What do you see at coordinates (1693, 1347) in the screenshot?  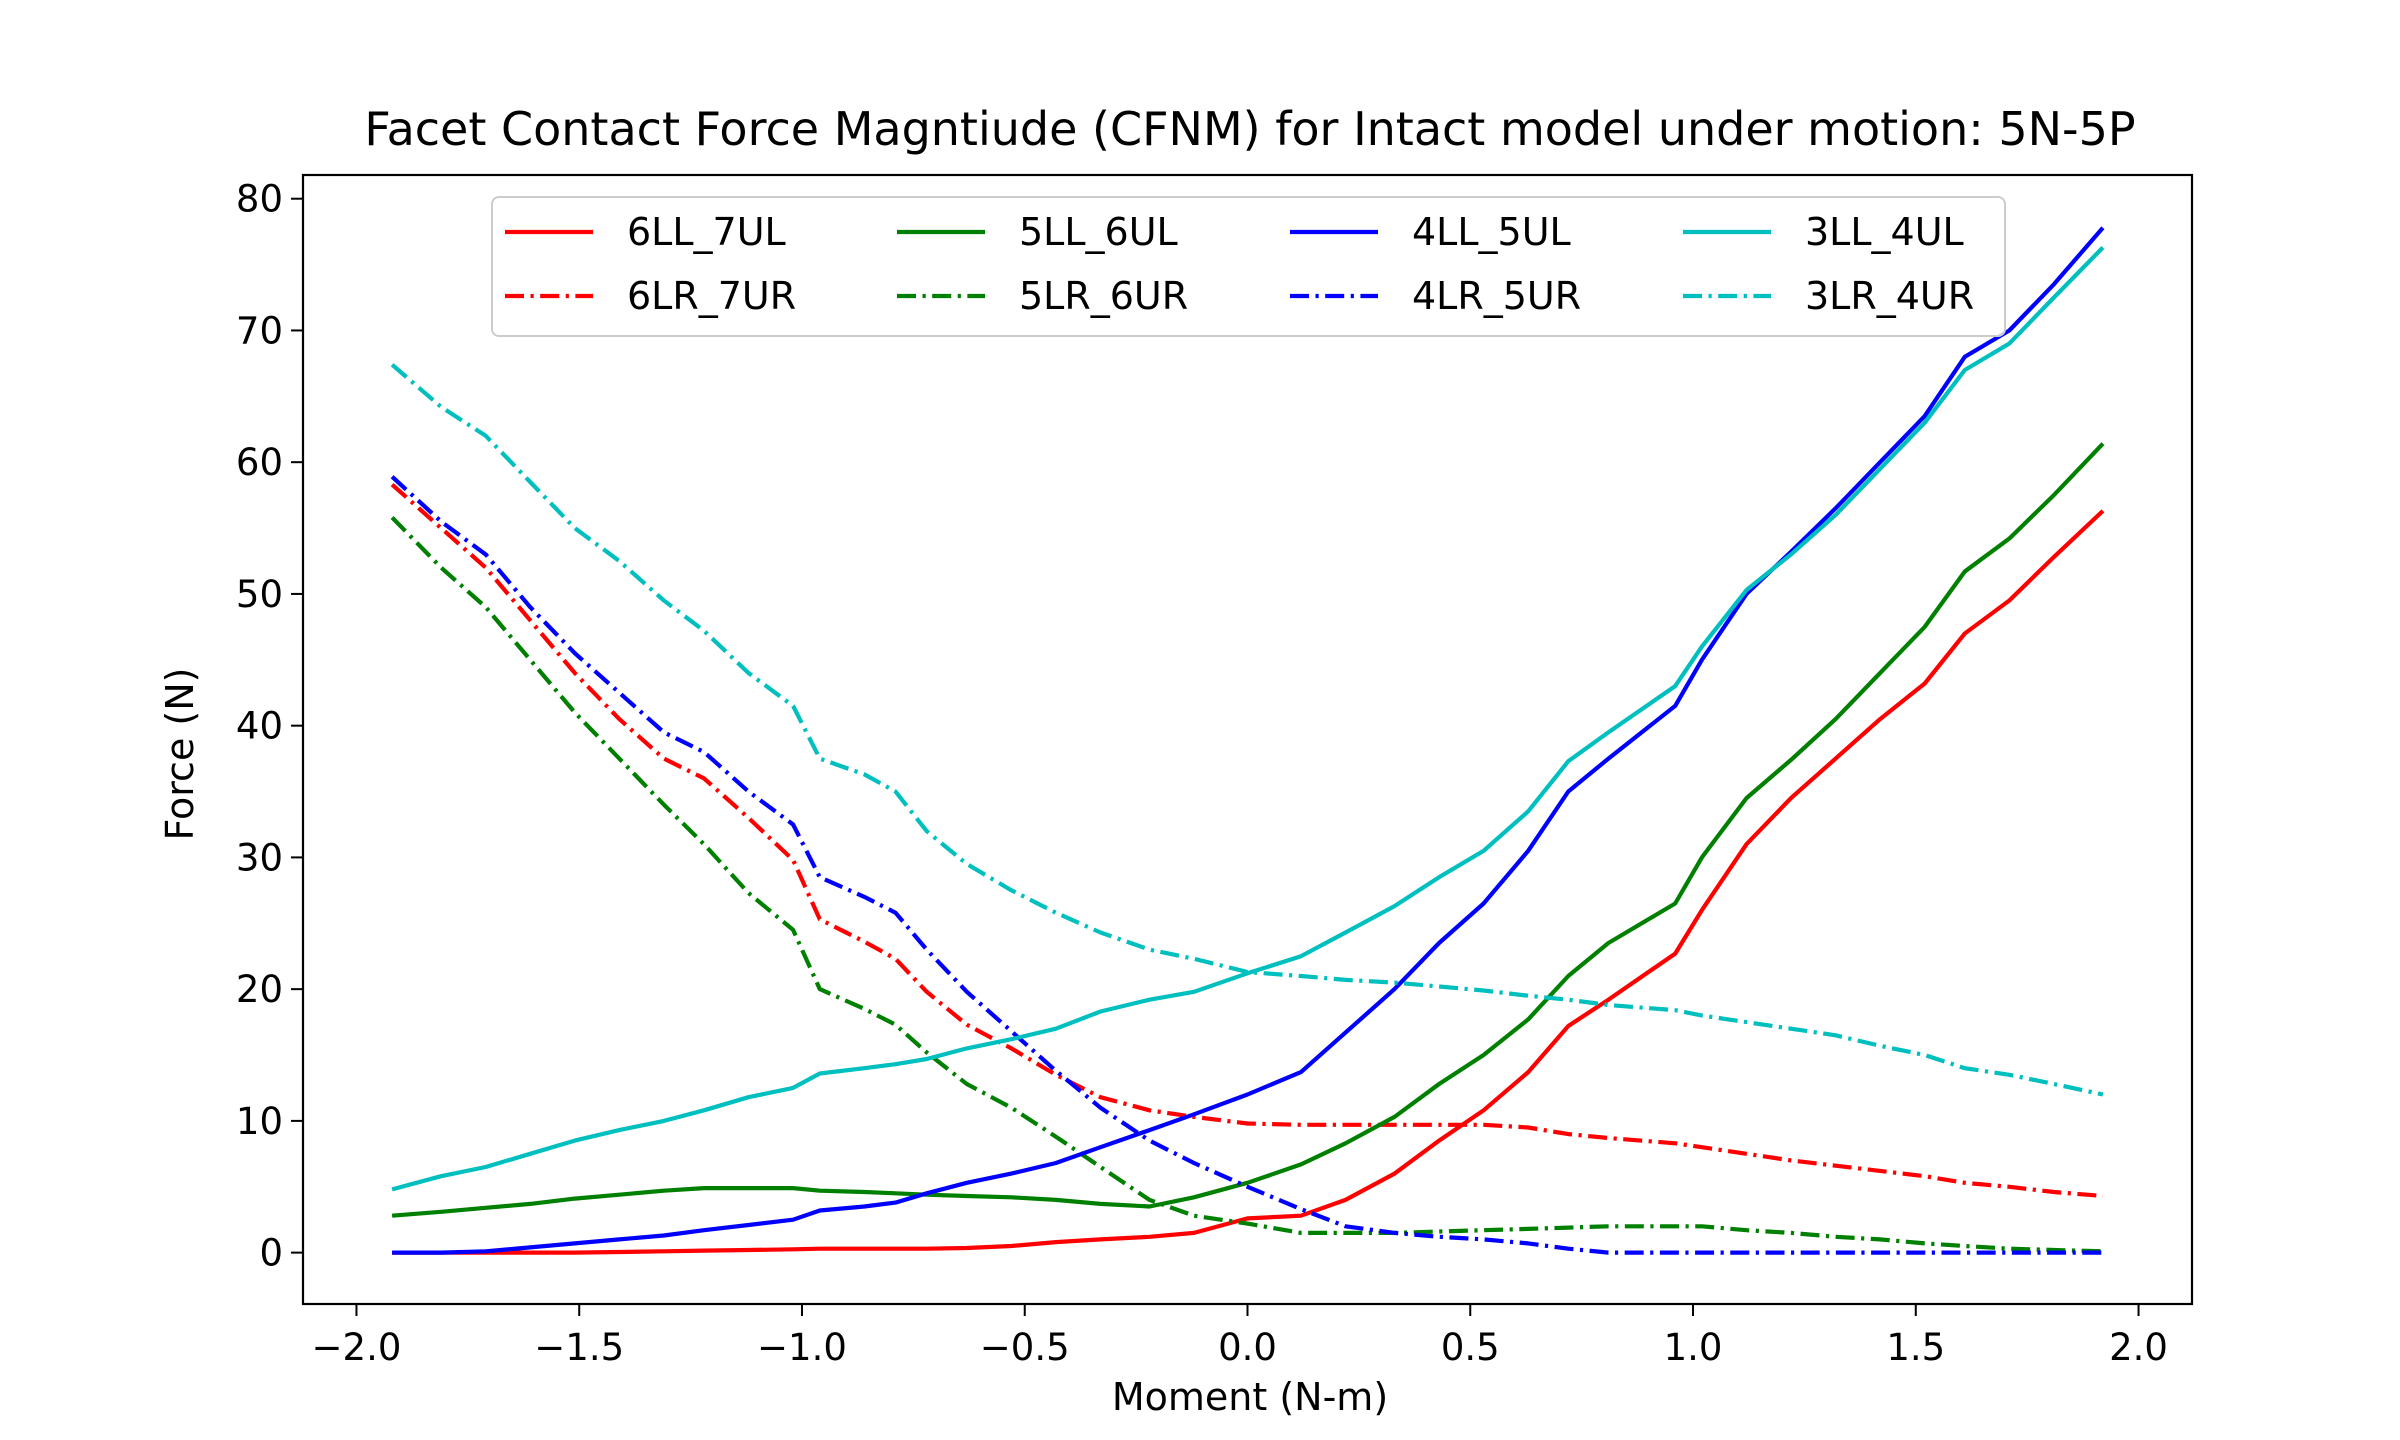 I see `x-tick-label: 1.0` at bounding box center [1693, 1347].